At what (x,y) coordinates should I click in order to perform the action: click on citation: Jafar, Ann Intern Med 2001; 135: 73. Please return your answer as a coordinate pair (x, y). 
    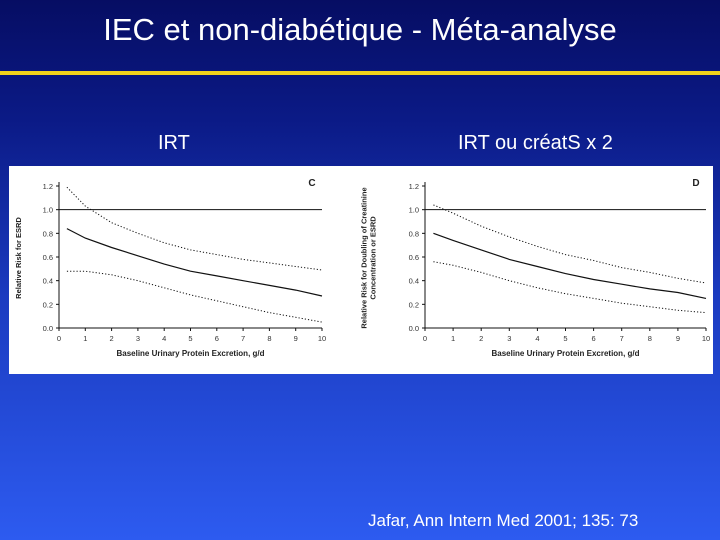
    Looking at the image, I should click on (503, 520).